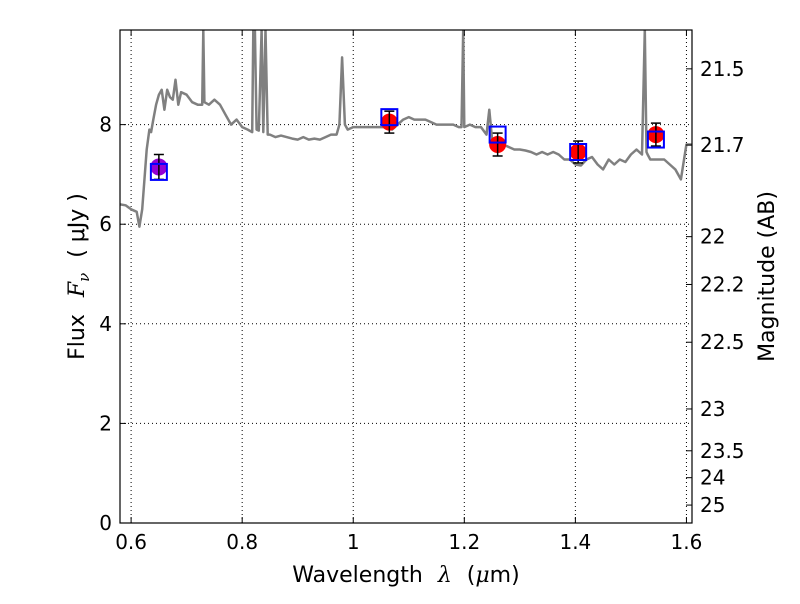 This screenshot has width=800, height=604. Describe the element at coordinates (105, 423) in the screenshot. I see `y-tick-label: 2` at that location.